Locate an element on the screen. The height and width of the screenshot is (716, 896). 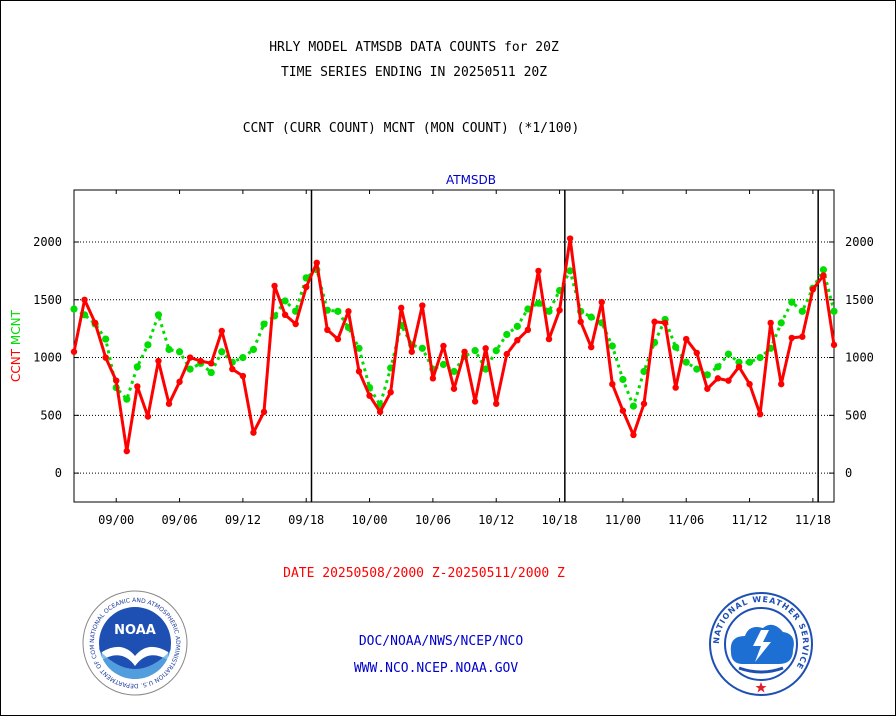
x-tick-label: 09/18 is located at coordinates (306, 520).